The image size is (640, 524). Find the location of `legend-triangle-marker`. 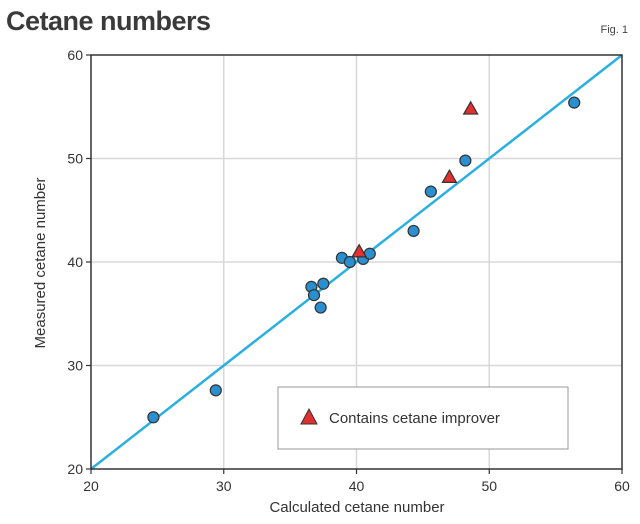

legend-triangle-marker is located at coordinates (309, 416).